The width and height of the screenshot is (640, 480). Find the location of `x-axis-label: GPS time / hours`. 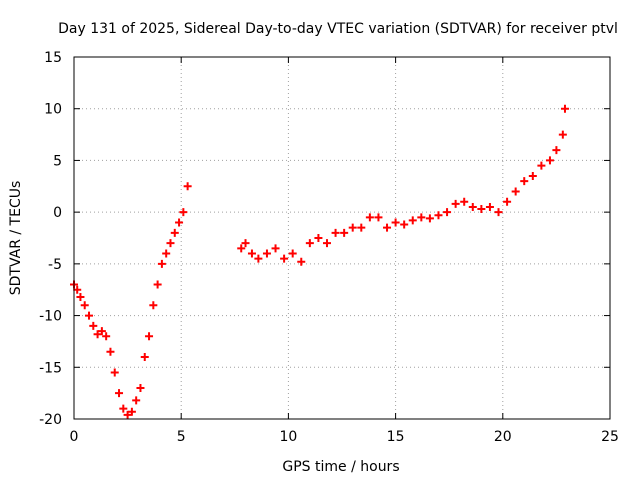

x-axis-label: GPS time / hours is located at coordinates (340, 467).